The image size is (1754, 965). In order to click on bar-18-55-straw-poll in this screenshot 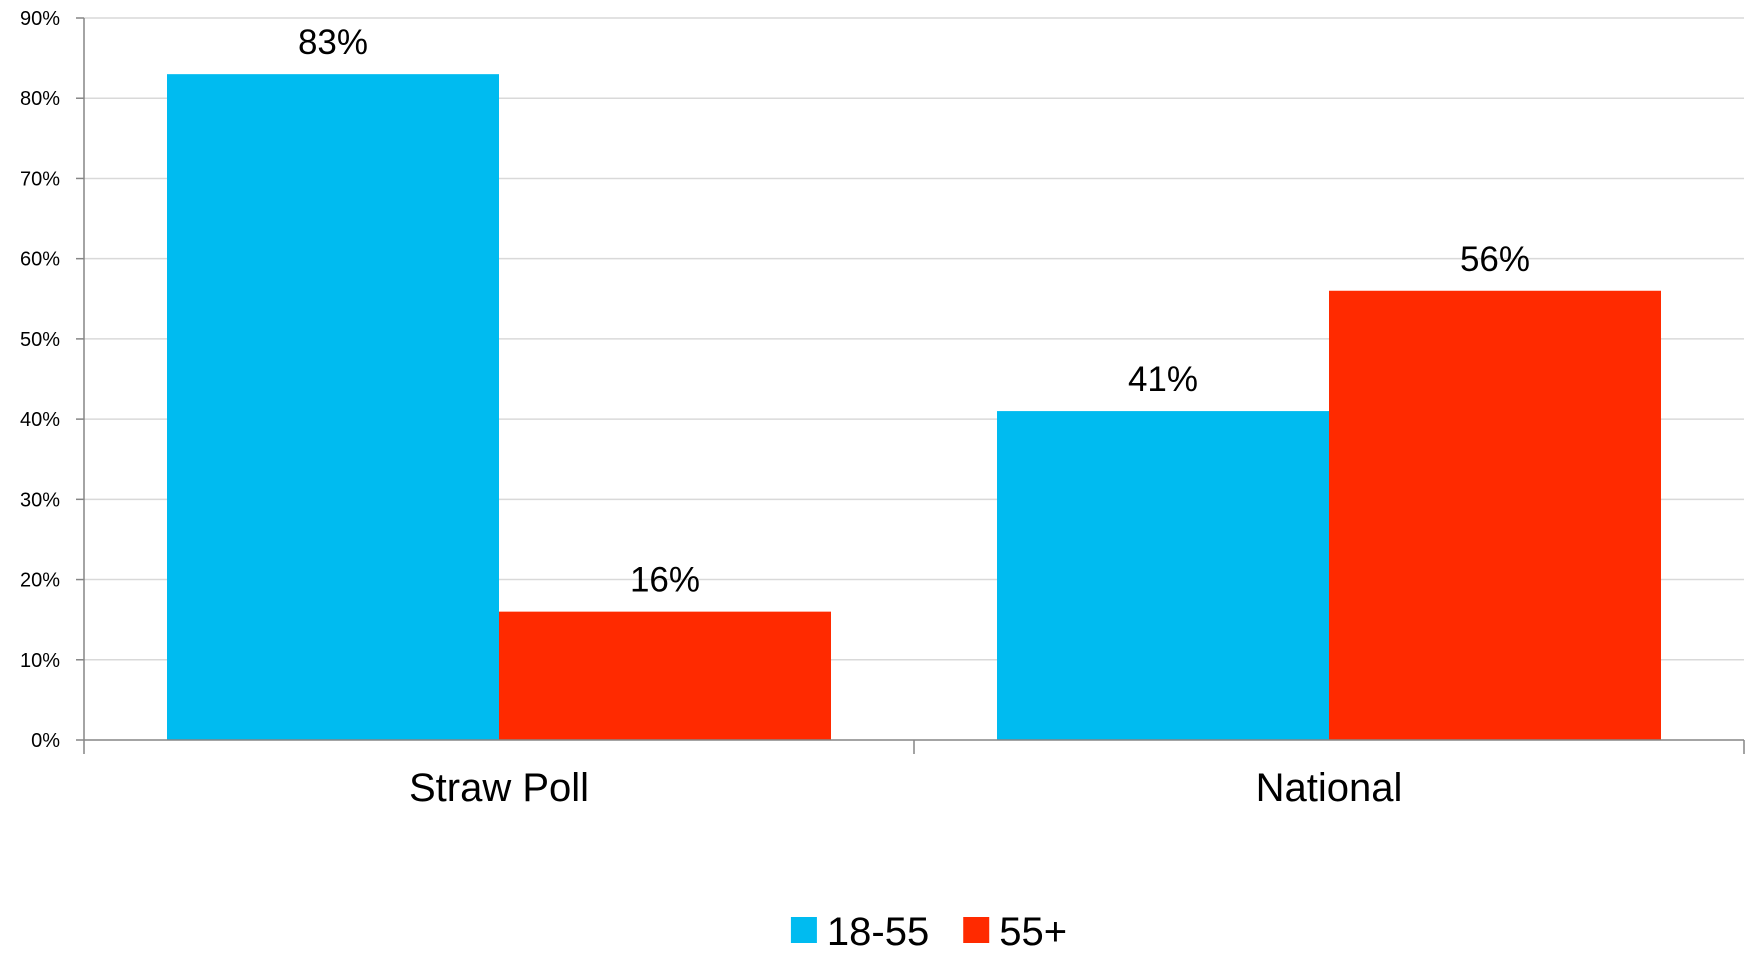, I will do `click(333, 407)`.